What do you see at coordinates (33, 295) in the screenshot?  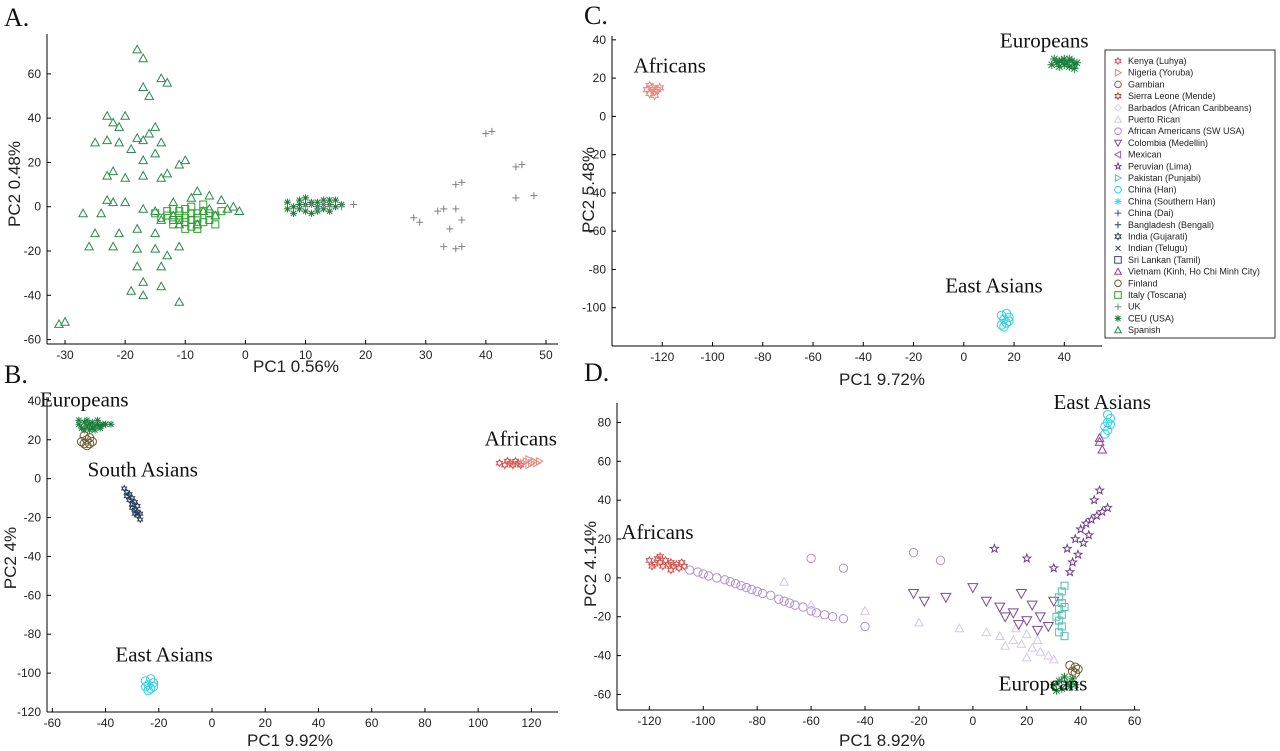 I see `y-tick-label: -40` at bounding box center [33, 295].